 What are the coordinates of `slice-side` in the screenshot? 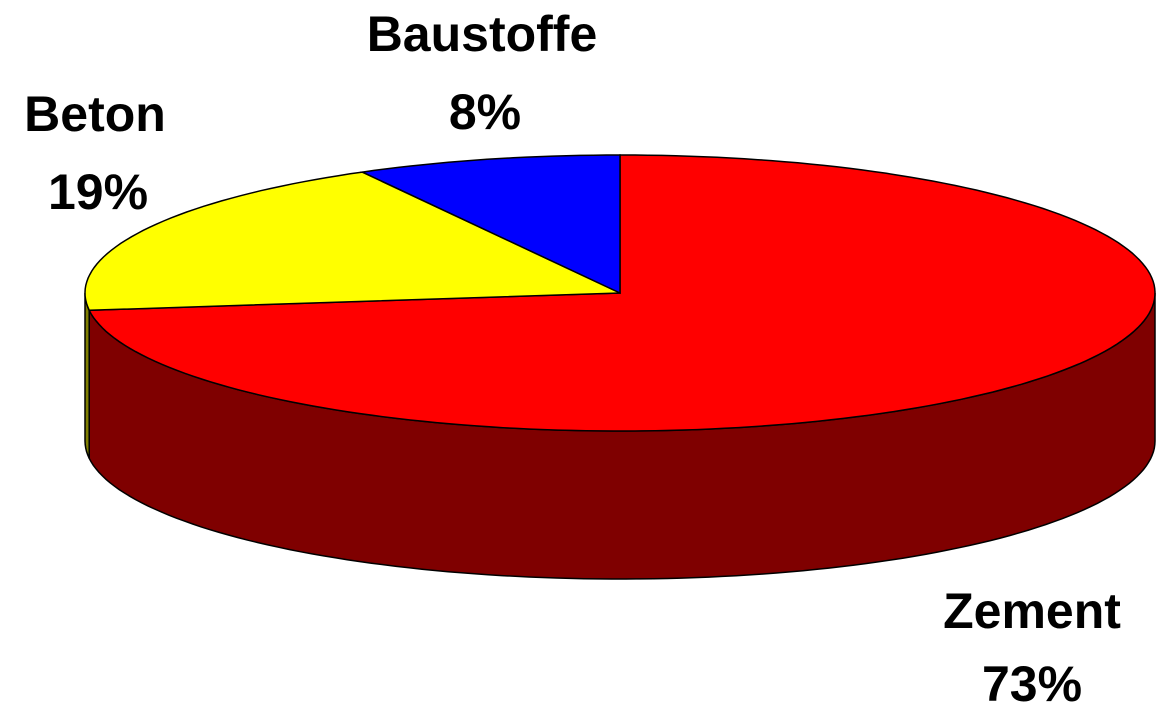 It's located at (87, 375).